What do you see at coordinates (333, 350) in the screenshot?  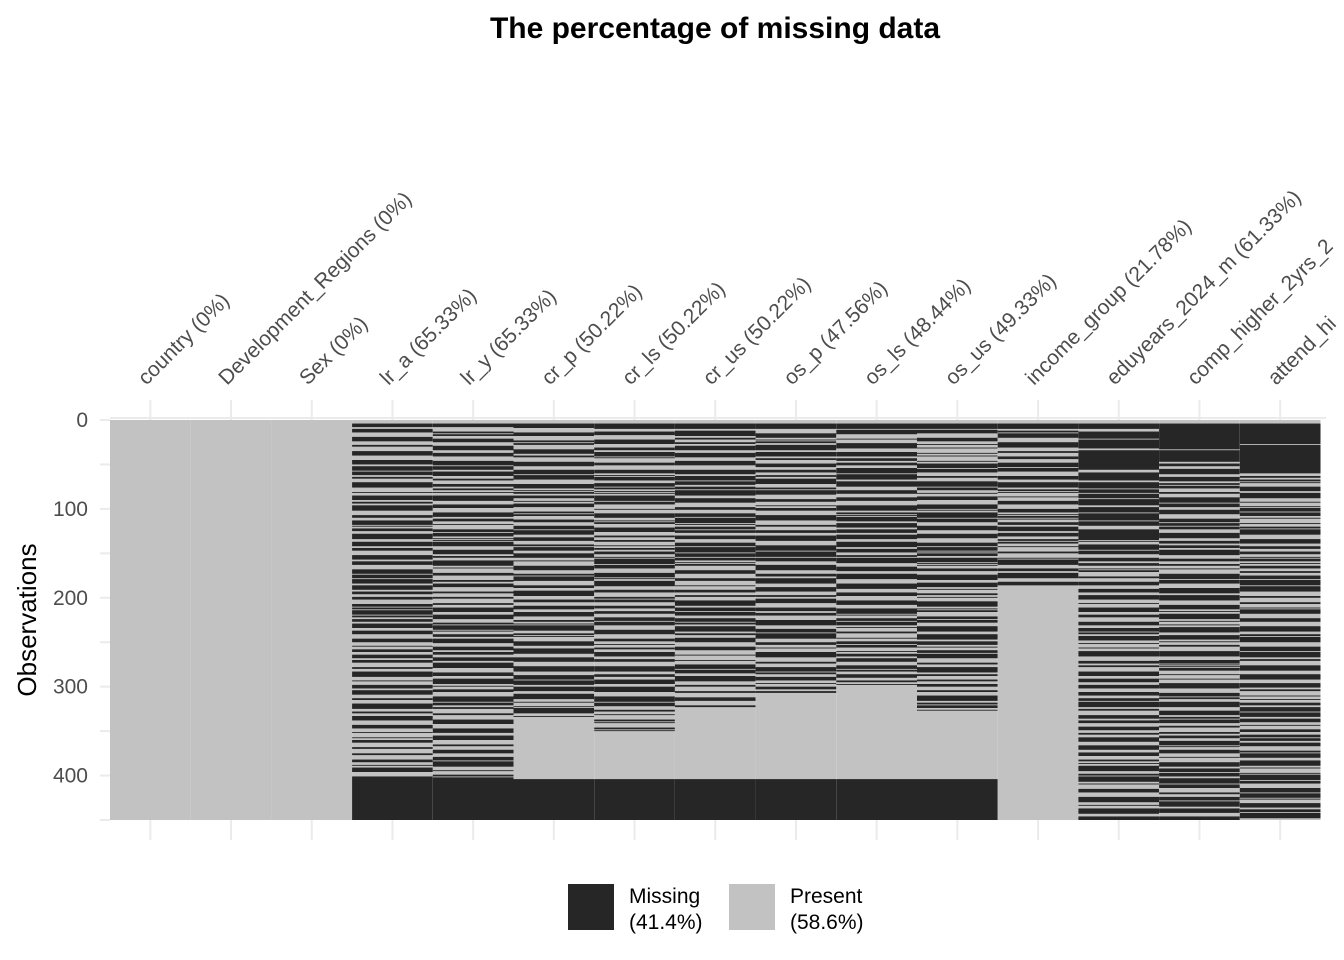 I see `column-label: Sex (0%)` at bounding box center [333, 350].